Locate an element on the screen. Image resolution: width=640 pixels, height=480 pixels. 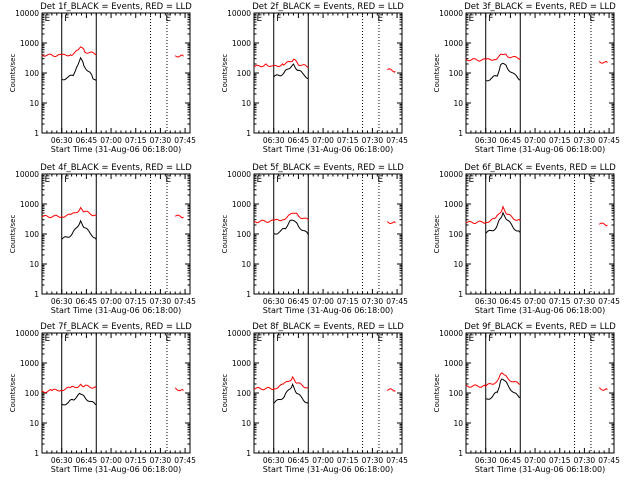
panel-title: Det 2f_BLACK = Events, RED = LLD is located at coordinates (328, 7).